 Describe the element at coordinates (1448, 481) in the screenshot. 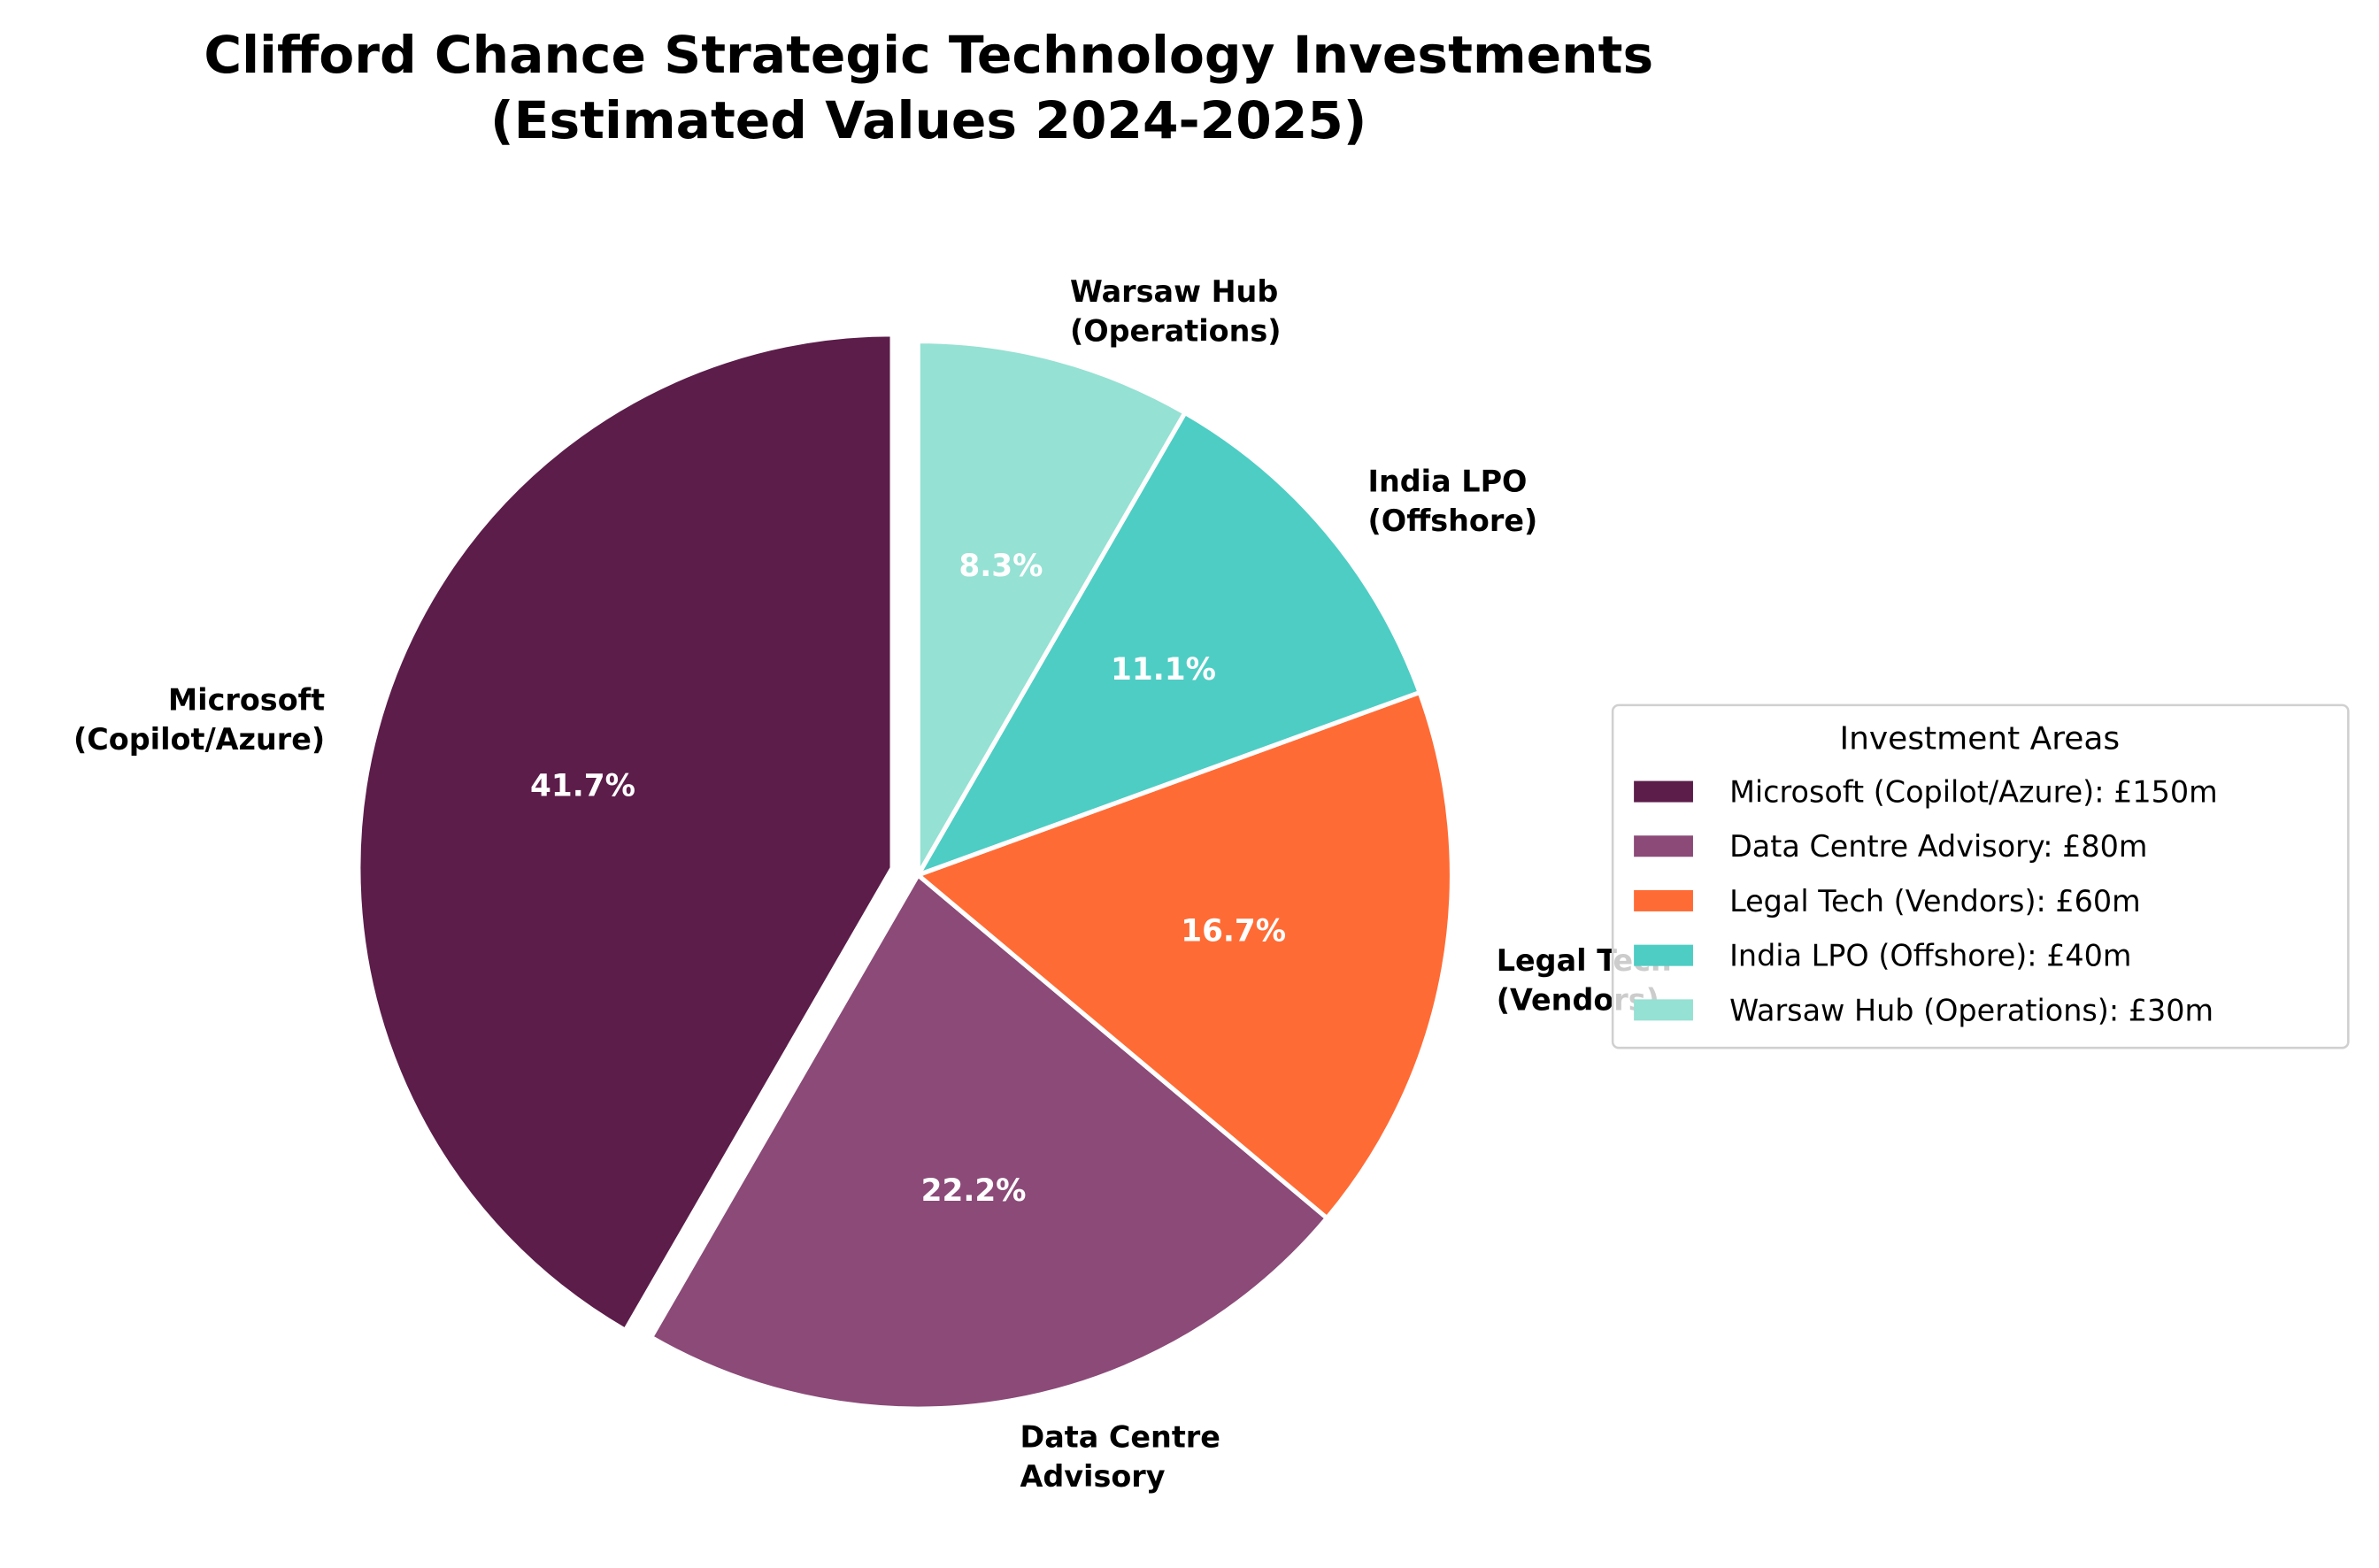

I see `slice-label-india-lpo-offshore: India LPO` at that location.